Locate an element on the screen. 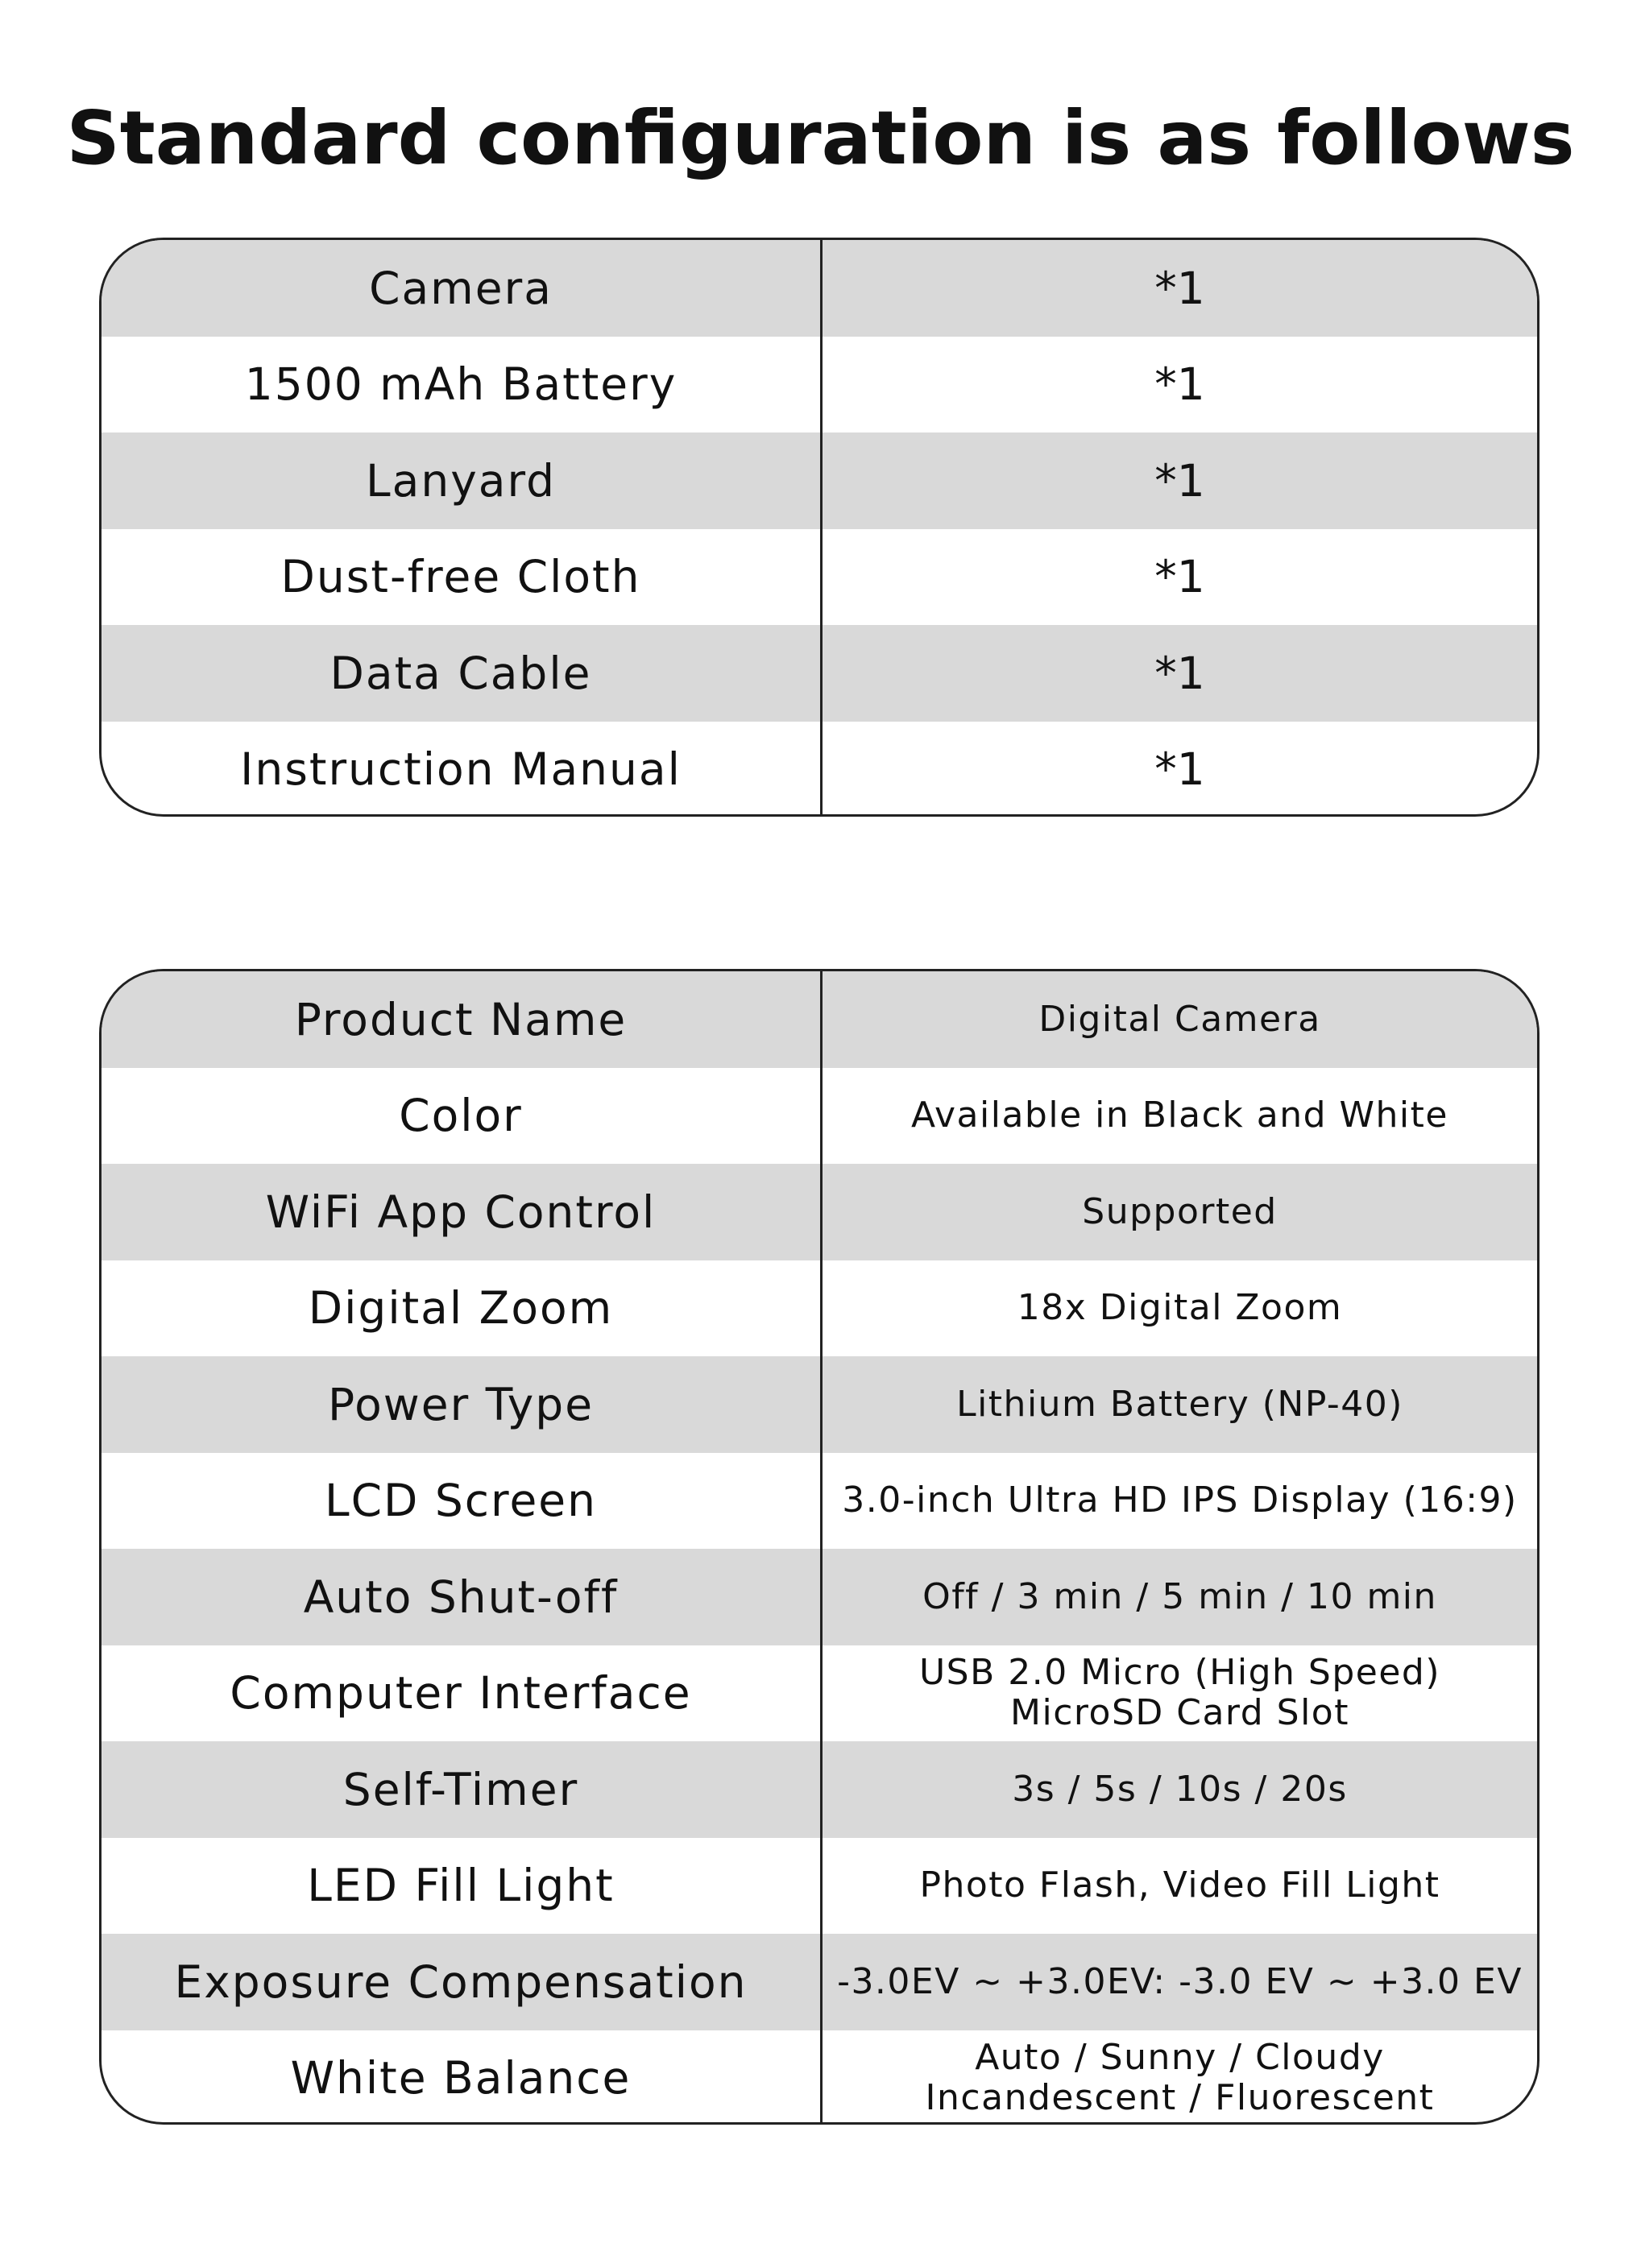  table-row: Lanyard *1 is located at coordinates (819, 480).